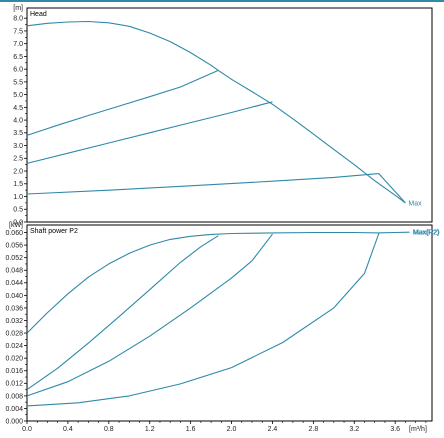  Describe the element at coordinates (222, 1) in the screenshot. I see `top-accent-bar` at that location.